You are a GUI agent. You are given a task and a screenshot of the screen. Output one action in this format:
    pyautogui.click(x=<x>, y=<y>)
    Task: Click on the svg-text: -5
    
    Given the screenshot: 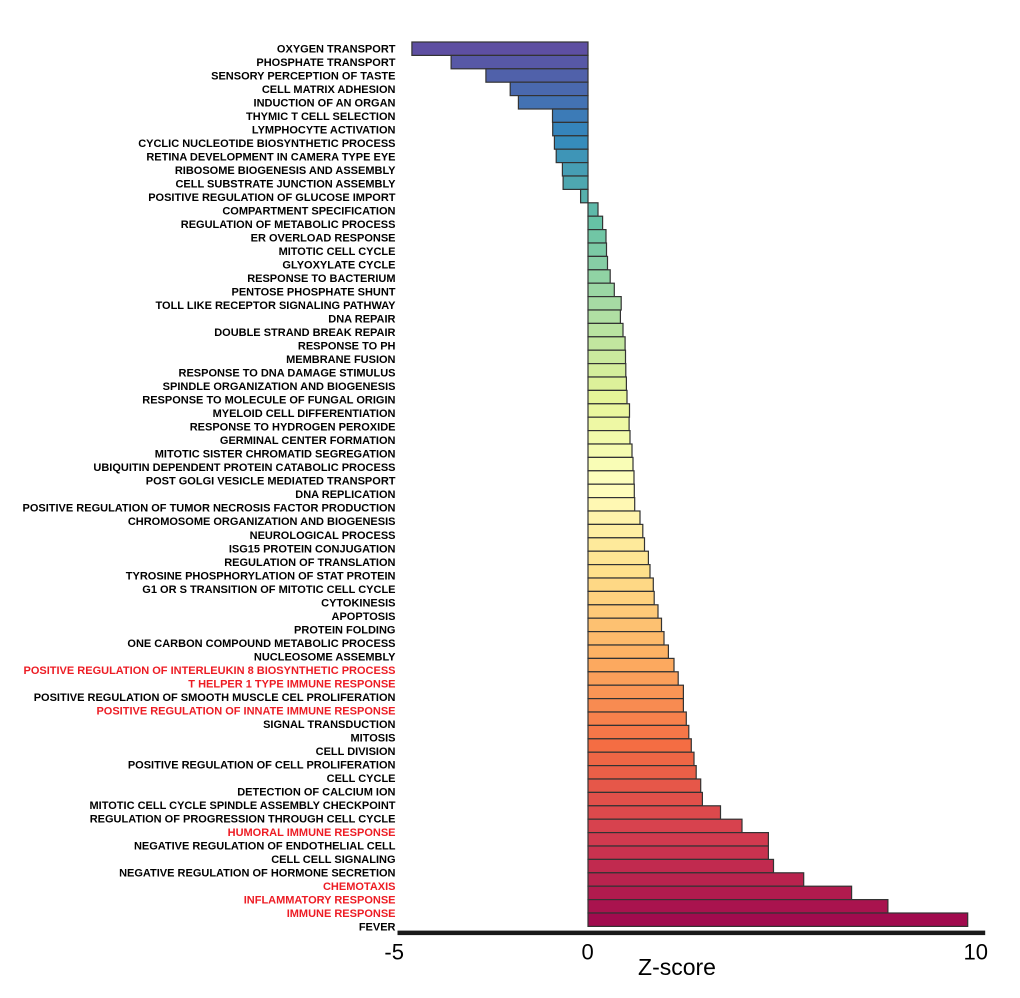 What is the action you would take?
    pyautogui.click(x=394, y=952)
    